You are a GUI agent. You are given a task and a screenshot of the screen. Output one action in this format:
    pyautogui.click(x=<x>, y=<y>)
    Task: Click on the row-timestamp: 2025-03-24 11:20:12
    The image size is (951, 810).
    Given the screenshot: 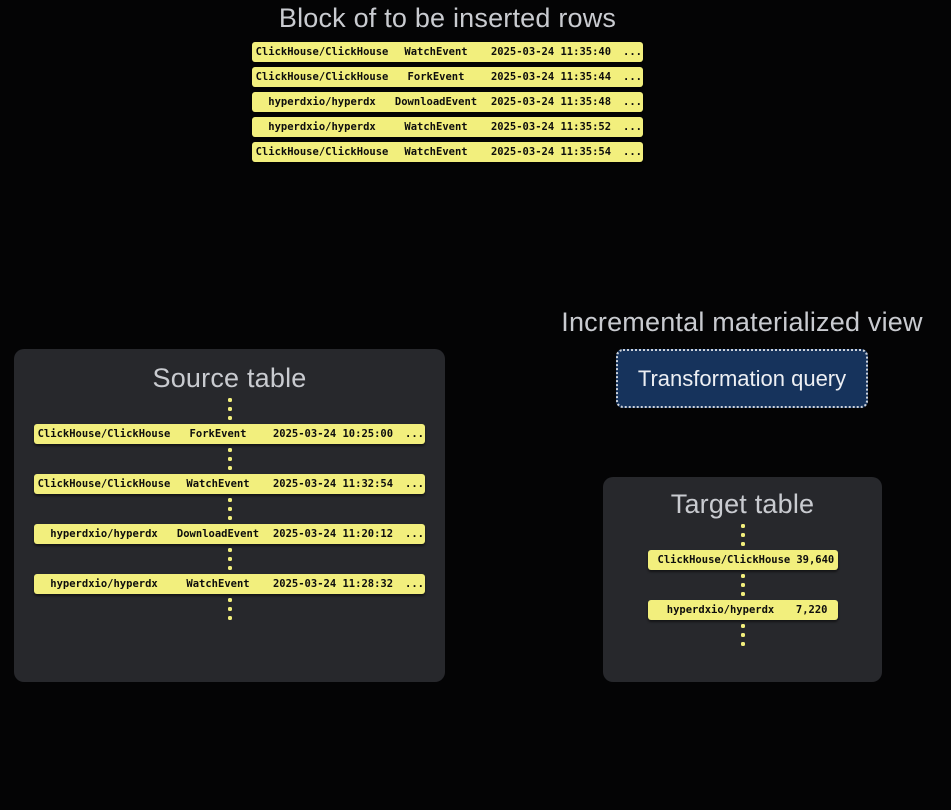 What is the action you would take?
    pyautogui.click(x=333, y=534)
    